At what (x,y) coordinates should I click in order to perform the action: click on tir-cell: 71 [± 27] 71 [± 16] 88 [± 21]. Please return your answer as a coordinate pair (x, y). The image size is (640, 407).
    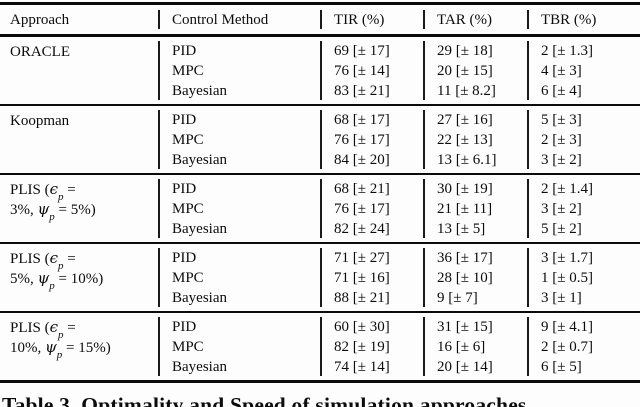
    Looking at the image, I should click on (371, 277).